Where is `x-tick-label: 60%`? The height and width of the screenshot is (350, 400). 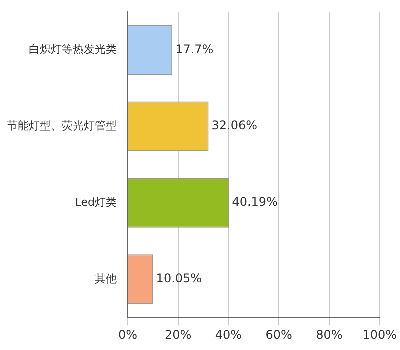 x-tick-label: 60% is located at coordinates (279, 335).